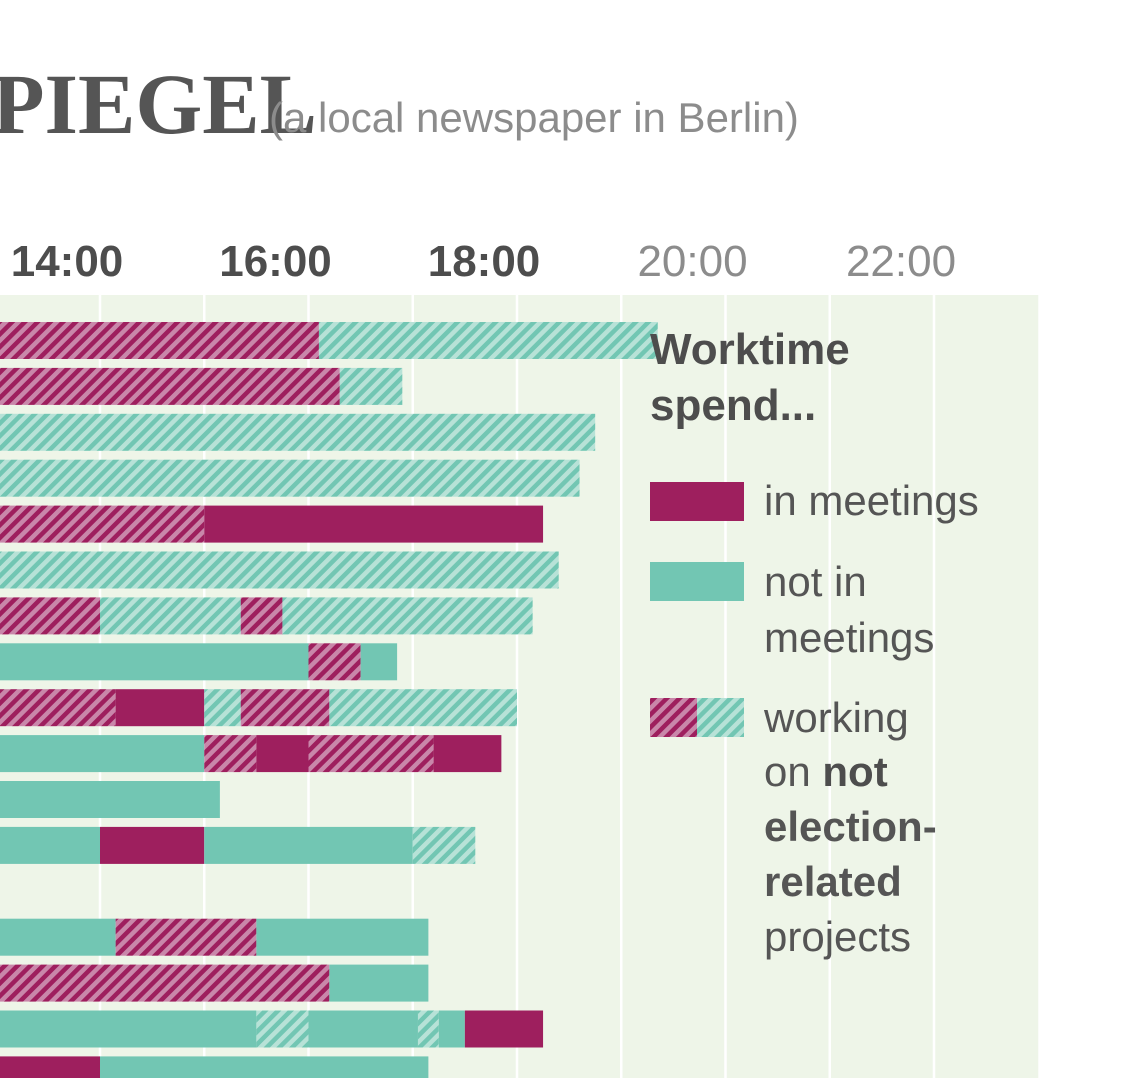  I want to click on legend-label-project-not: not, so click(854, 771).